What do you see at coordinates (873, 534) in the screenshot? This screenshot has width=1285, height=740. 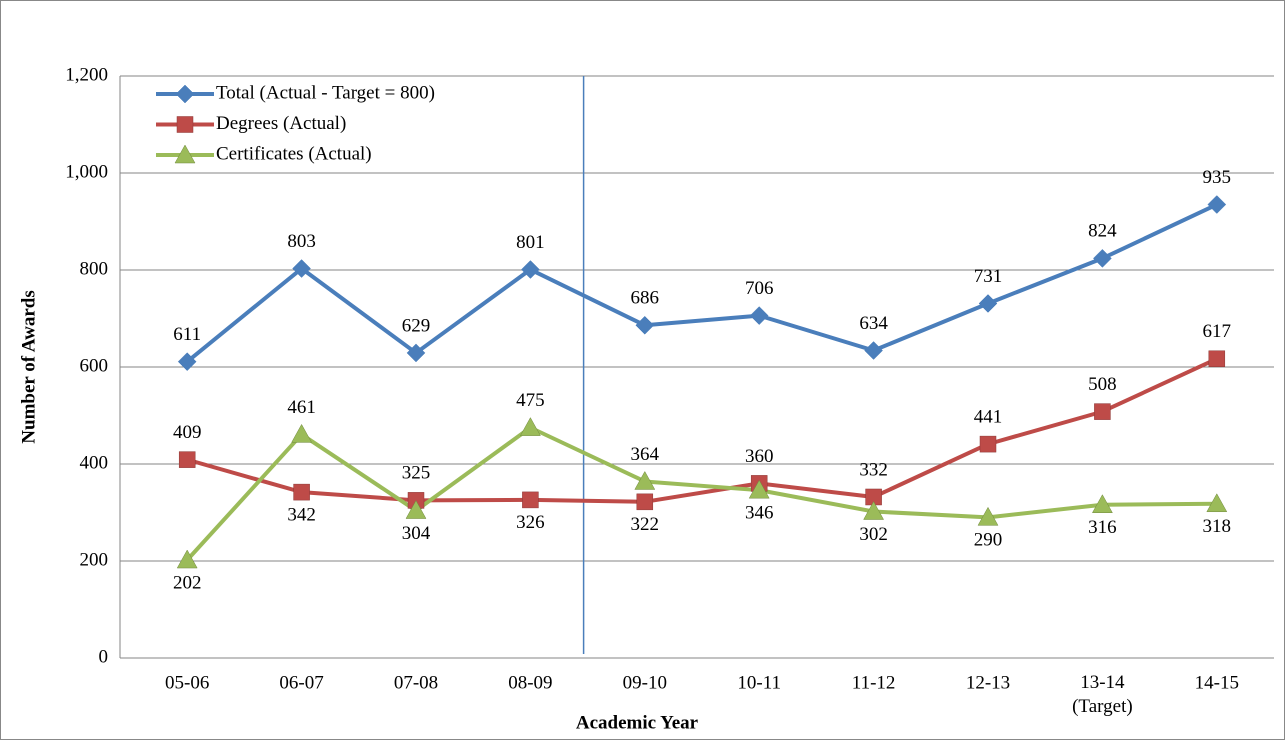 I see `data-label: 302` at bounding box center [873, 534].